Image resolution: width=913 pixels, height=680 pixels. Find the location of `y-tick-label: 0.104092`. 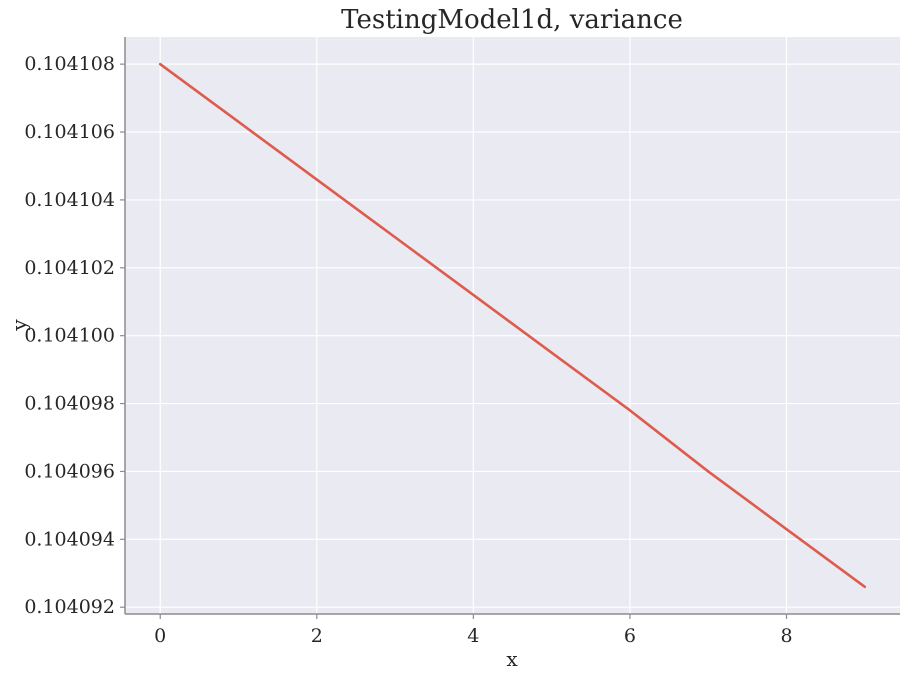

y-tick-label: 0.104092 is located at coordinates (69, 607).